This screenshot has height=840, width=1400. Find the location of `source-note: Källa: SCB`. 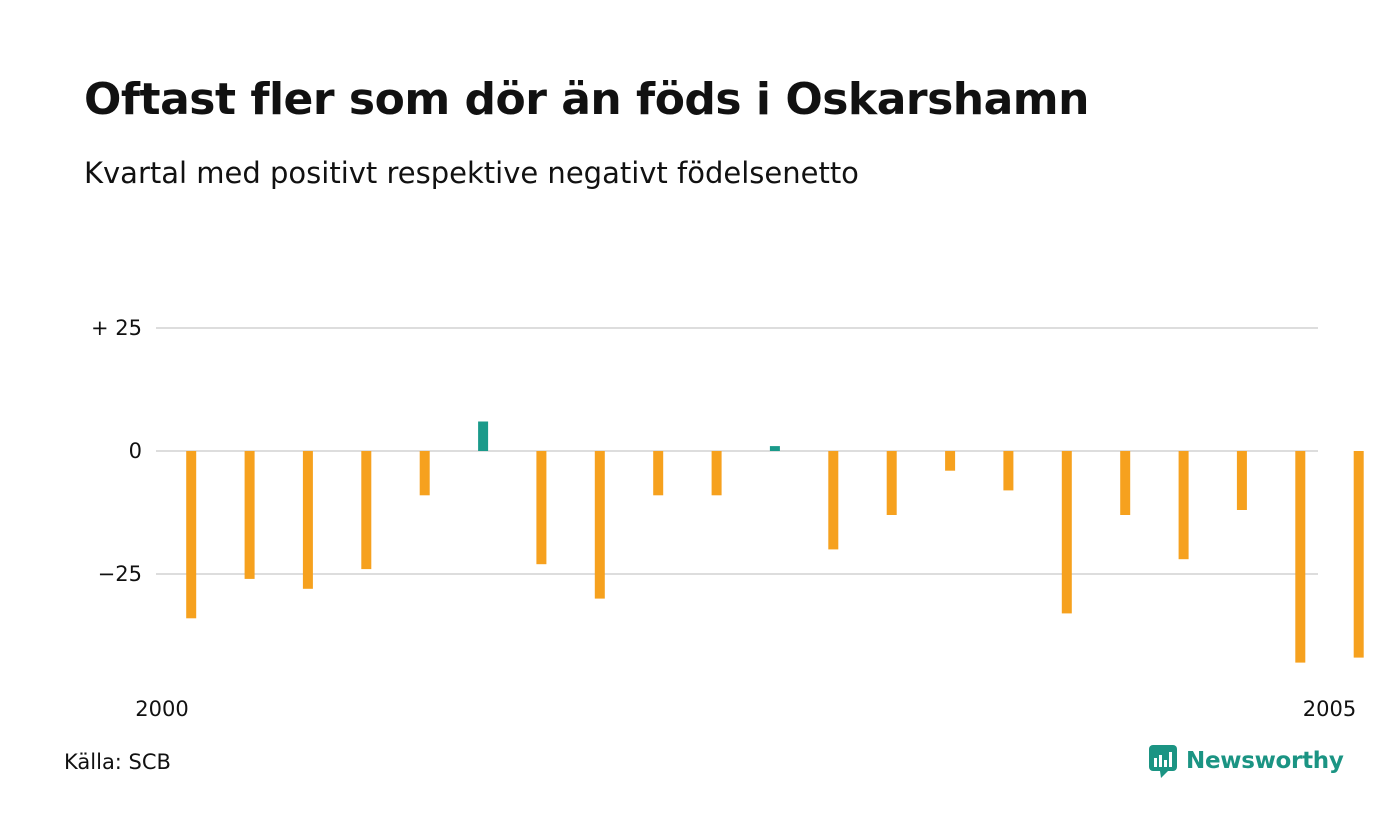

source-note: Källa: SCB is located at coordinates (117, 762).